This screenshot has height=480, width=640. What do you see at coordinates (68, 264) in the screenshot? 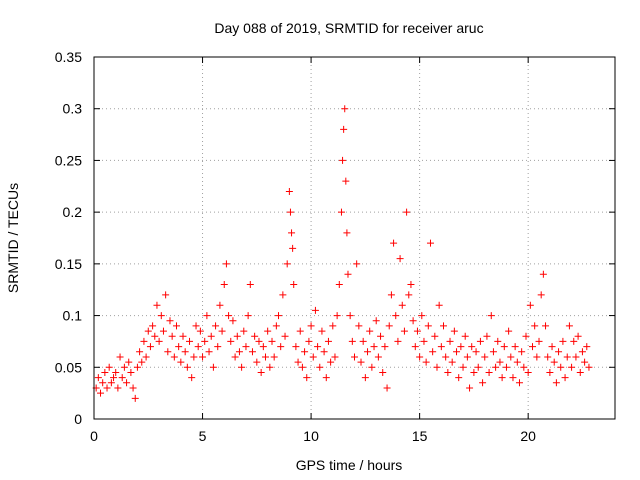
I see `y-tick-label: 0.15` at bounding box center [68, 264].